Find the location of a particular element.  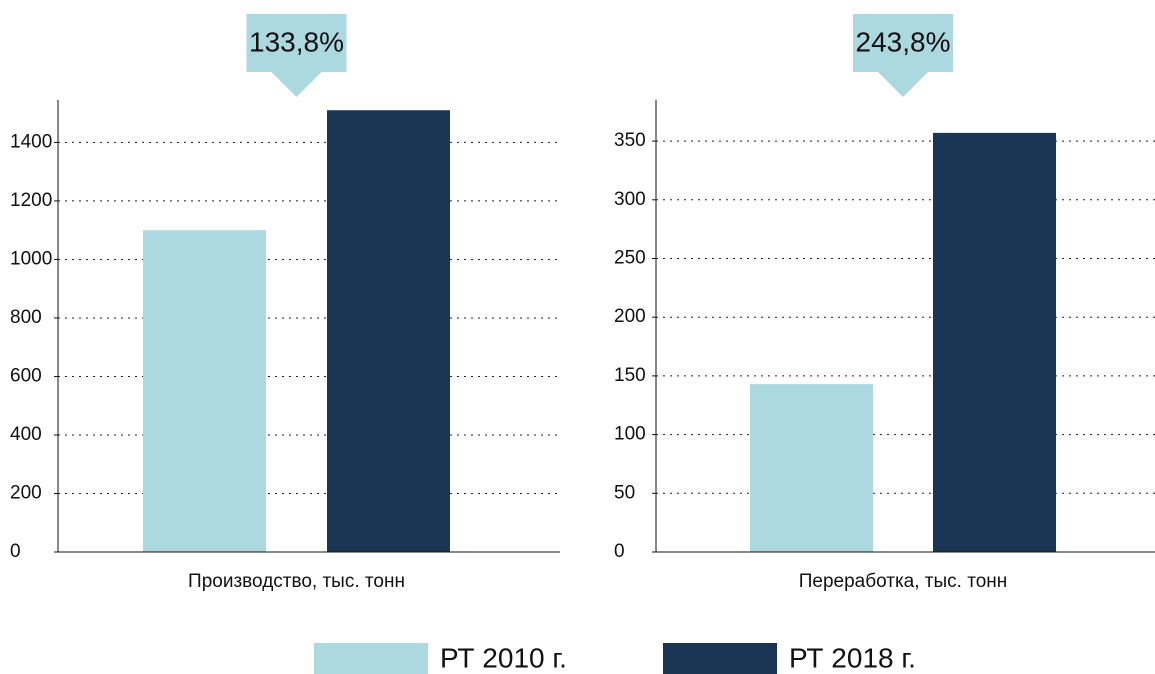

y-tick-label: 250 is located at coordinates (630, 258).